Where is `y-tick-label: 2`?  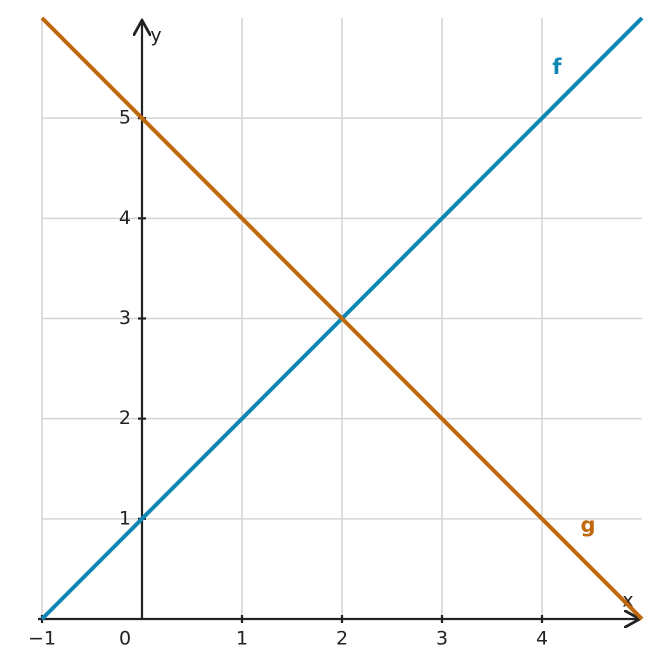
y-tick-label: 2 is located at coordinates (125, 418).